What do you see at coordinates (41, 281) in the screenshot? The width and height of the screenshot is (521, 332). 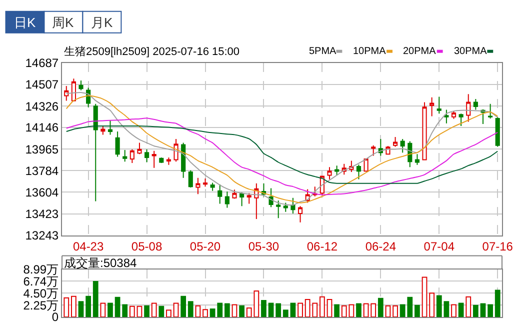 I see `y-tick-label: 6.74万` at bounding box center [41, 281].